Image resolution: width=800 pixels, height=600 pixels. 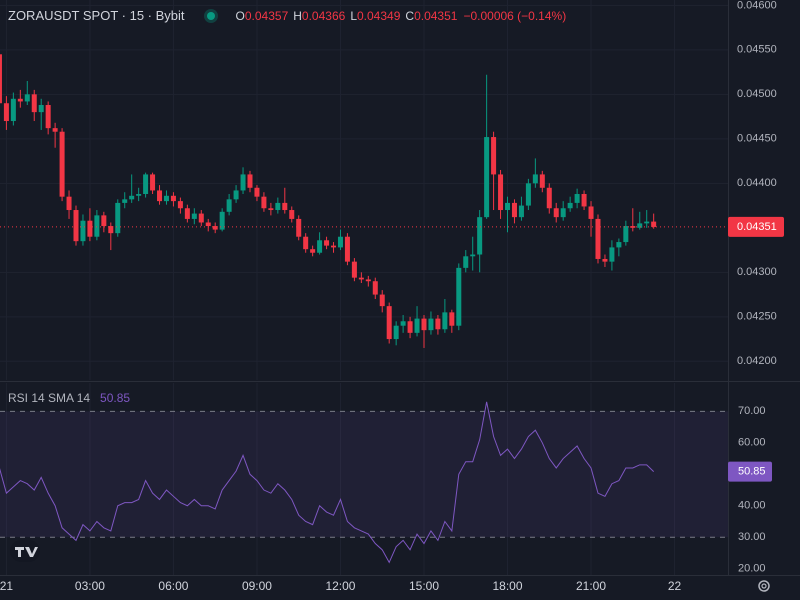 What do you see at coordinates (240, 15) in the screenshot?
I see `ohlc-key: O` at bounding box center [240, 15].